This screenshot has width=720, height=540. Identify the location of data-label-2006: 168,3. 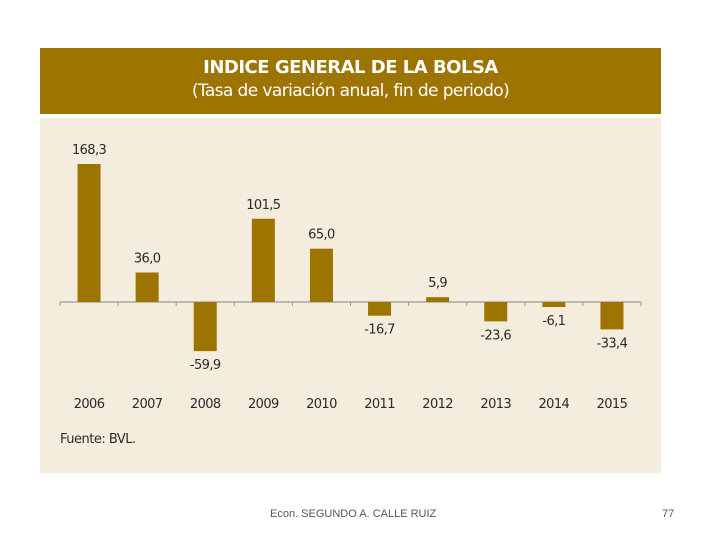
(89, 150).